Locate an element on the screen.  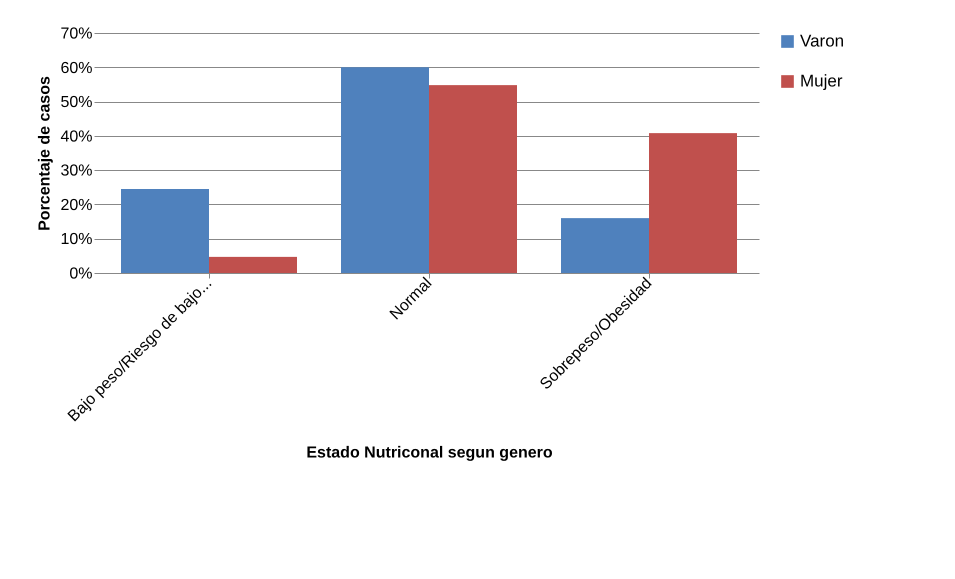
y-tick-label: 0% is located at coordinates (80, 274).